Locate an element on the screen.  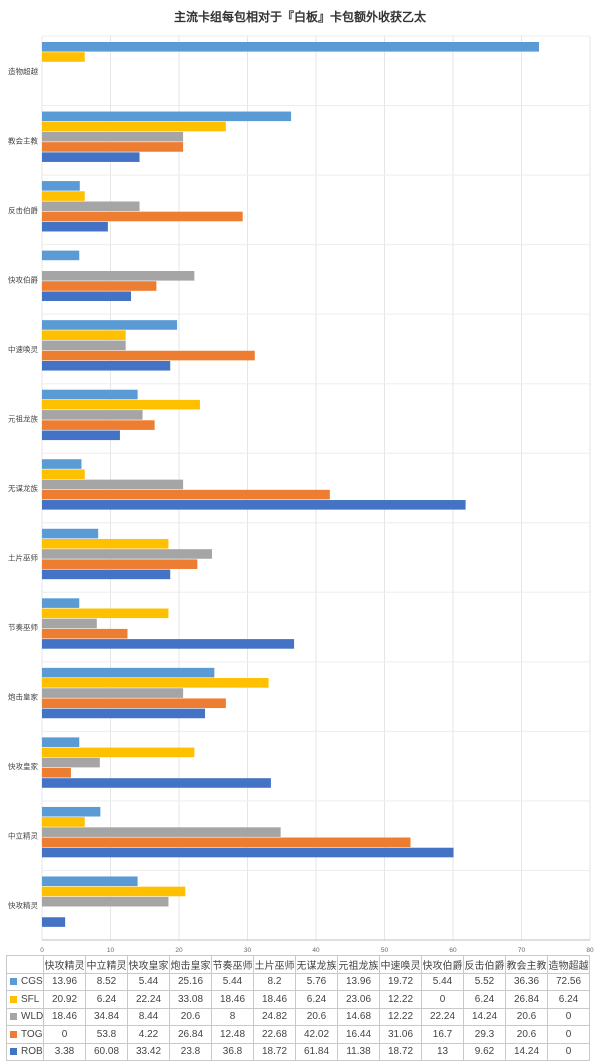
table-header-cell: 教会主教 is located at coordinates (526, 964).